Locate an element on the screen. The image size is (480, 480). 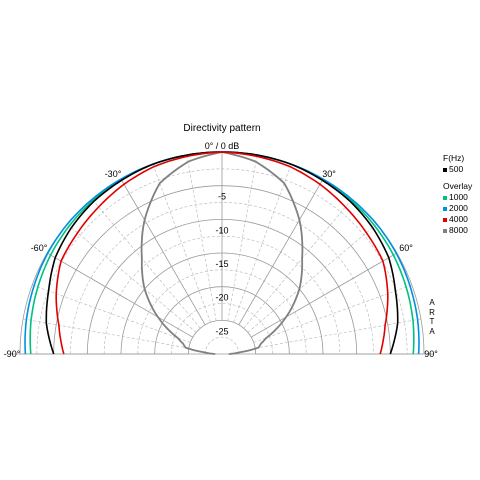
legend-item-2000: 2000 is located at coordinates (457, 208).